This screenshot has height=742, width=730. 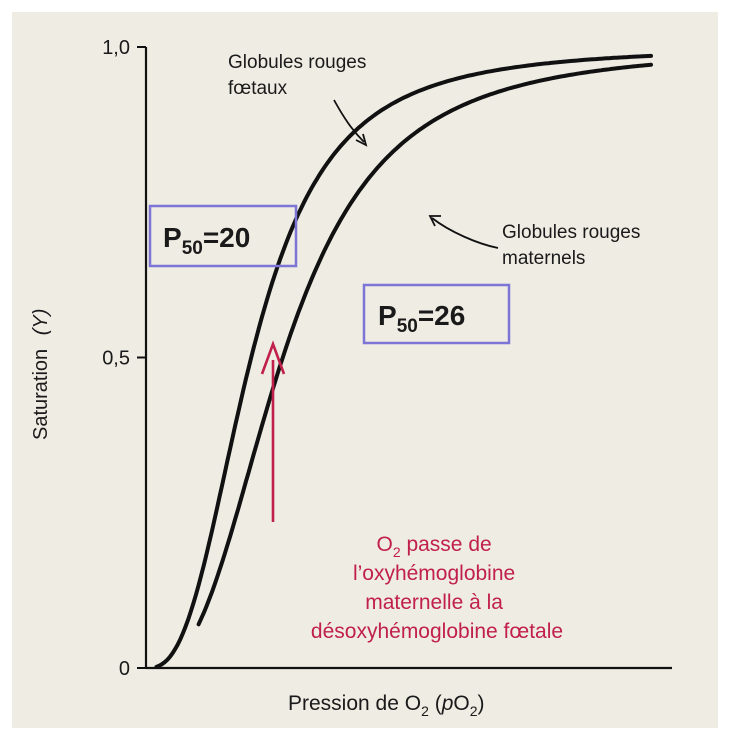 I want to click on p50-box-fetal, so click(x=223, y=236).